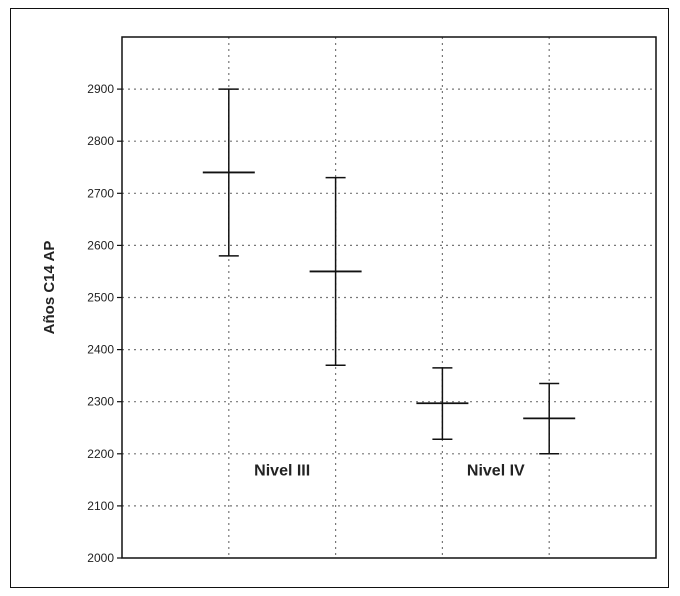 This screenshot has height=596, width=680. Describe the element at coordinates (100, 506) in the screenshot. I see `y-tick-label: 2100` at that location.